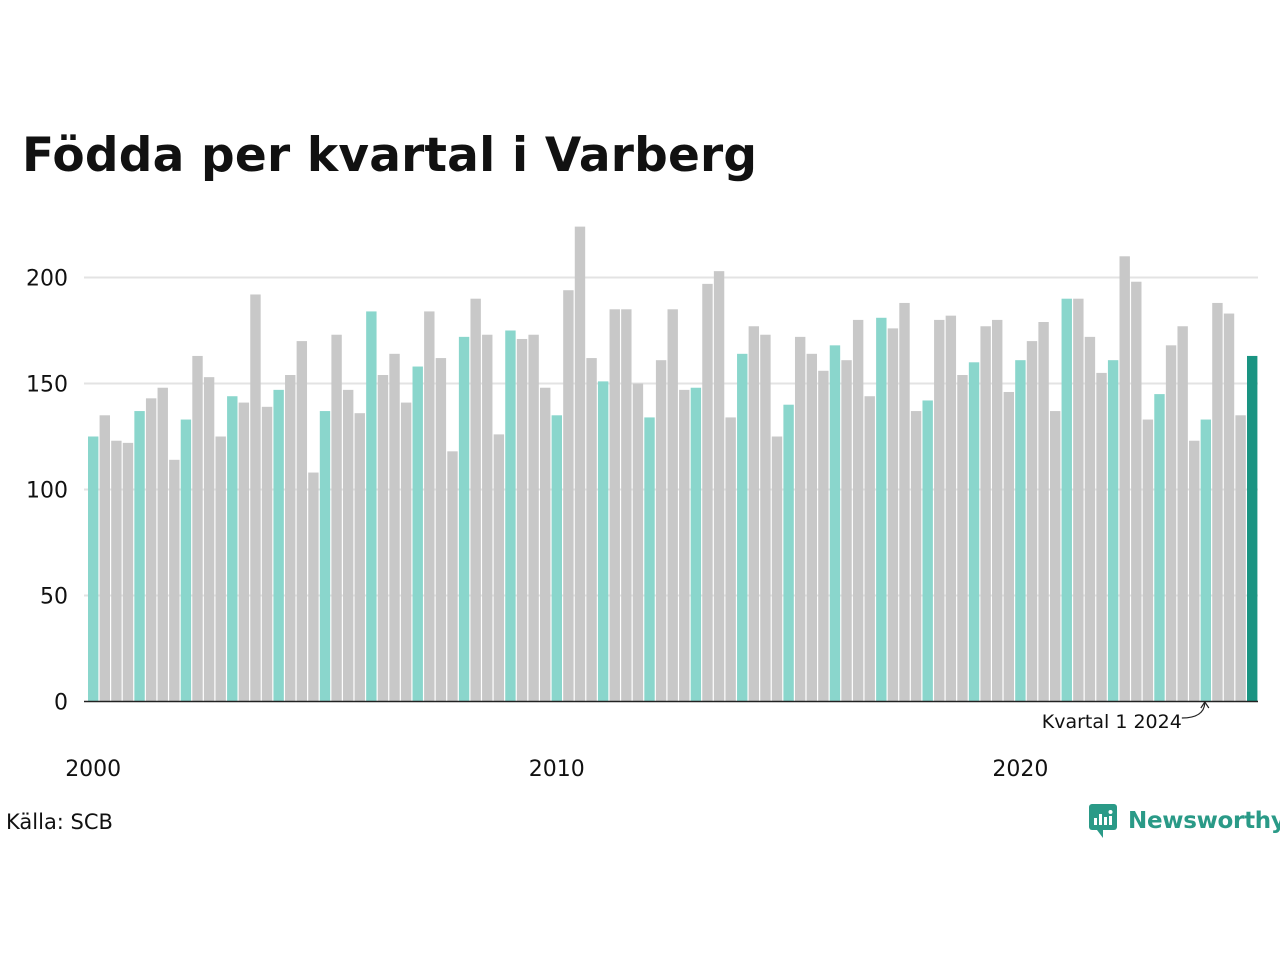 The image size is (1280, 960). I want to click on newsworthy-logo-icon, so click(1103, 821).